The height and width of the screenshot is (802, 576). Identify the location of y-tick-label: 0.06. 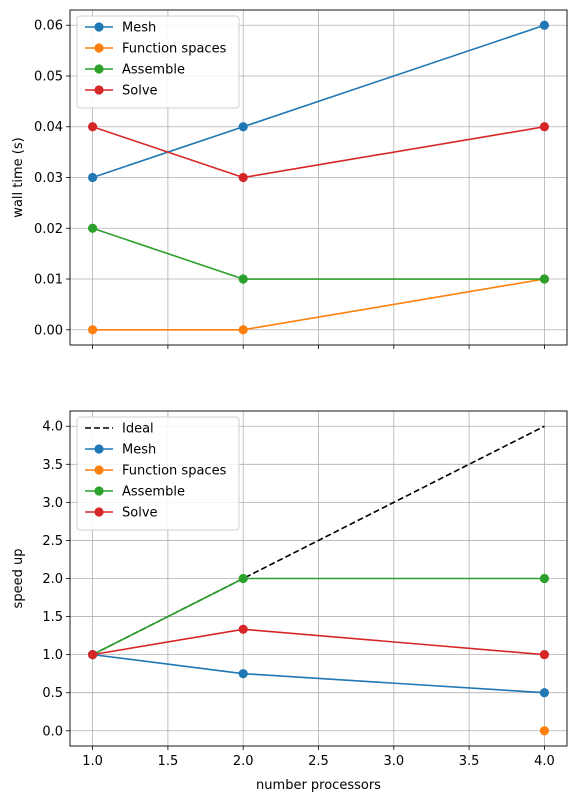
(48, 26).